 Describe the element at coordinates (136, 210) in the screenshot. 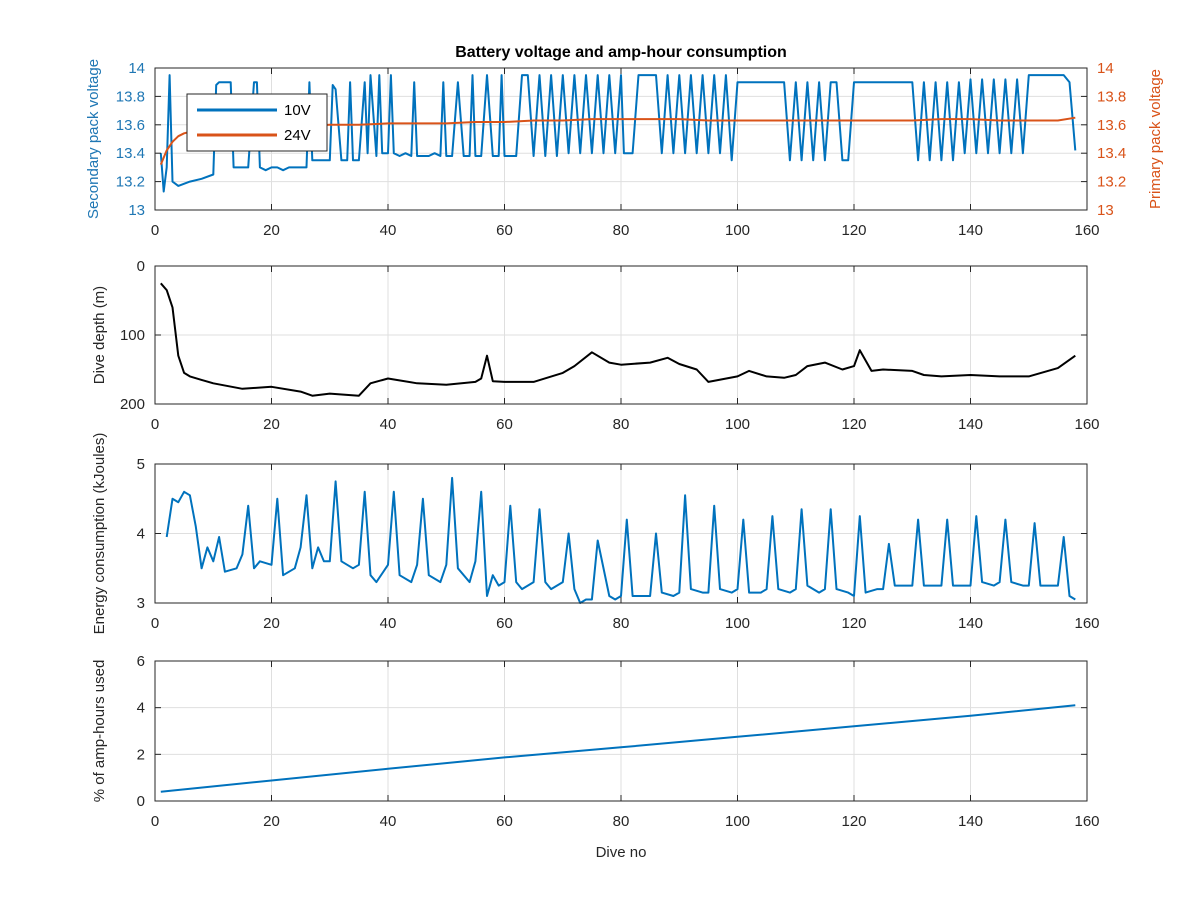

I see `y-tick-label: 13` at that location.